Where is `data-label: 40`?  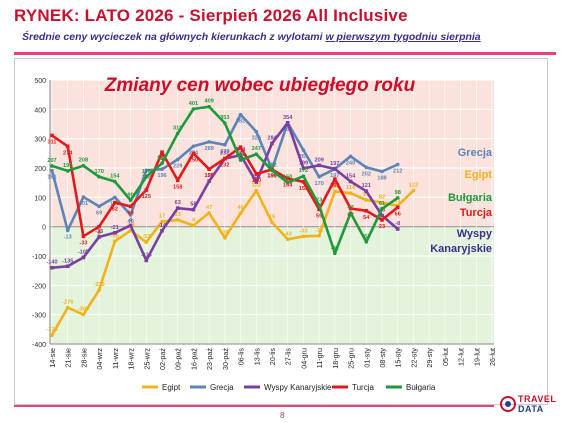
data-label: 40 is located at coordinates (130, 222).